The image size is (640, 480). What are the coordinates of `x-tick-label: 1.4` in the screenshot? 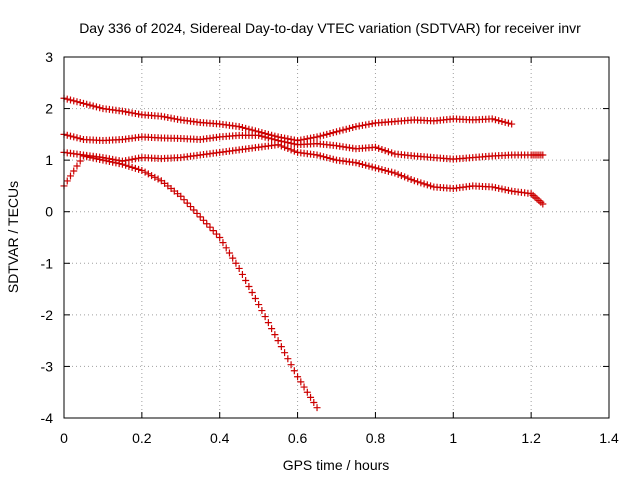 It's located at (609, 438).